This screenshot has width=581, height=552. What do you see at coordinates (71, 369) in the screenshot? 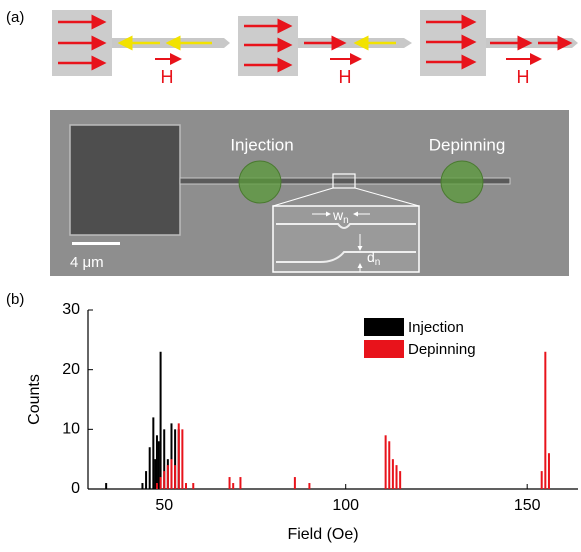
I see `y-tick-label: 20` at bounding box center [71, 369].